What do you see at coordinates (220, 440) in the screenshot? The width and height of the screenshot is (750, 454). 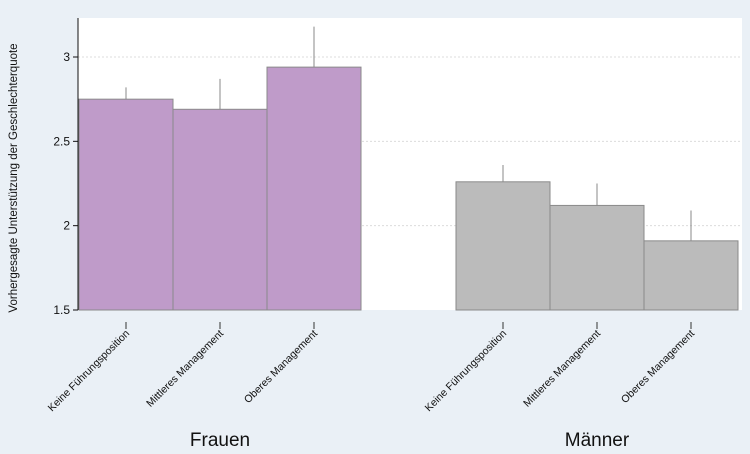 I see `group-label: Frauen` at bounding box center [220, 440].